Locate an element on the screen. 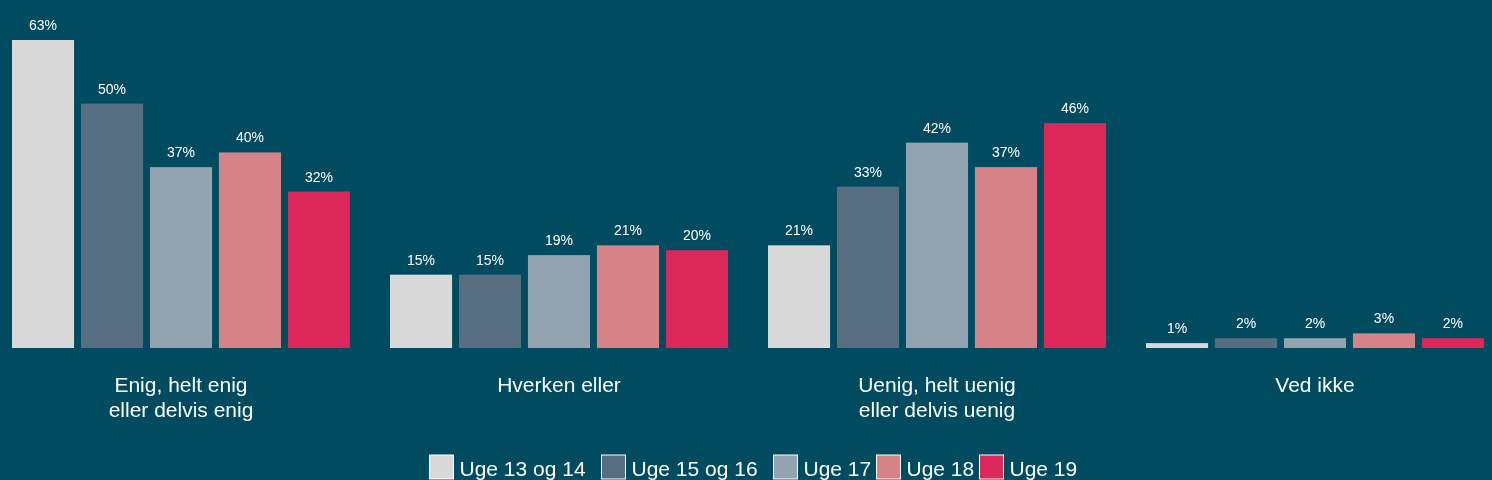 This screenshot has width=1492, height=480. data-label: 19% is located at coordinates (559, 240).